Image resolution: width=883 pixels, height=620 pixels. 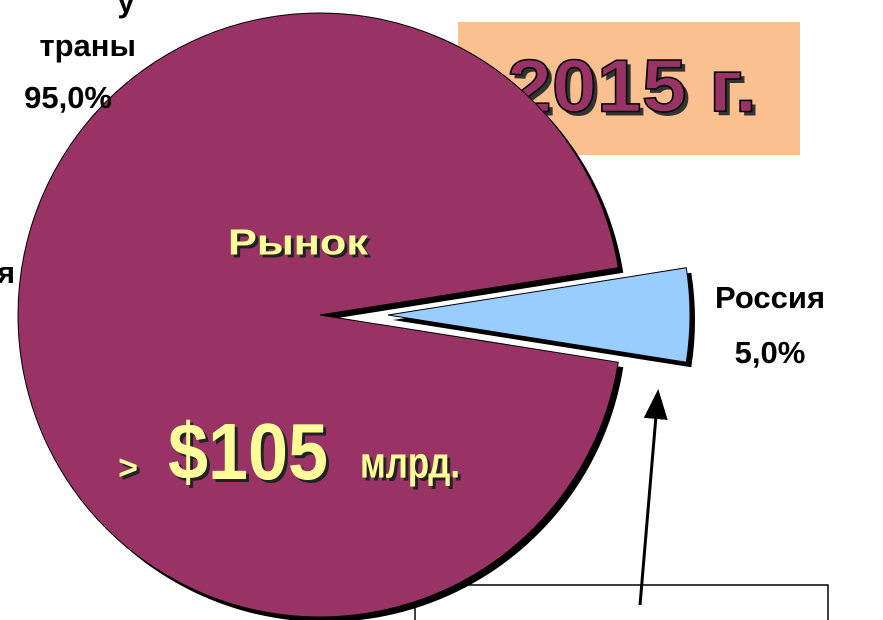 What do you see at coordinates (539, 315) in the screenshot?
I see `slice` at bounding box center [539, 315].